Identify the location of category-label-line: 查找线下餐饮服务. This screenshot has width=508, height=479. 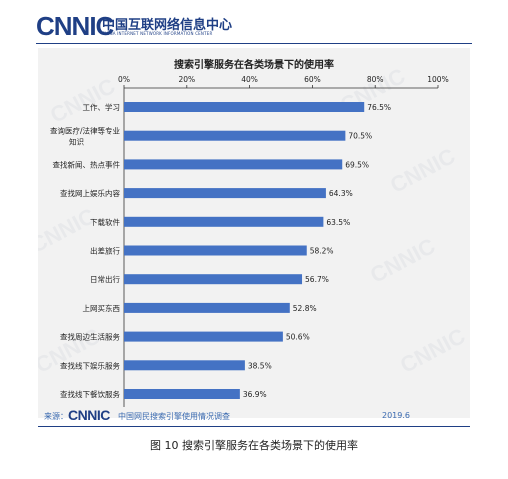
(90, 394).